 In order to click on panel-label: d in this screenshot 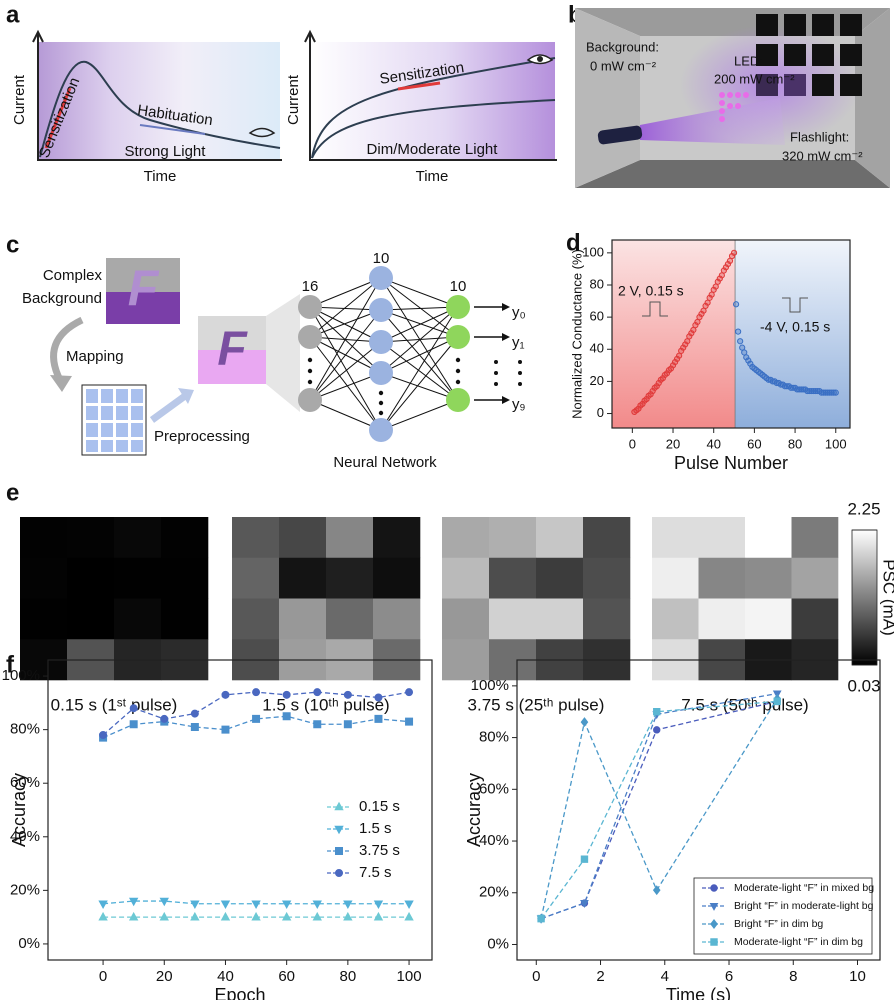, I will do `click(573, 242)`.